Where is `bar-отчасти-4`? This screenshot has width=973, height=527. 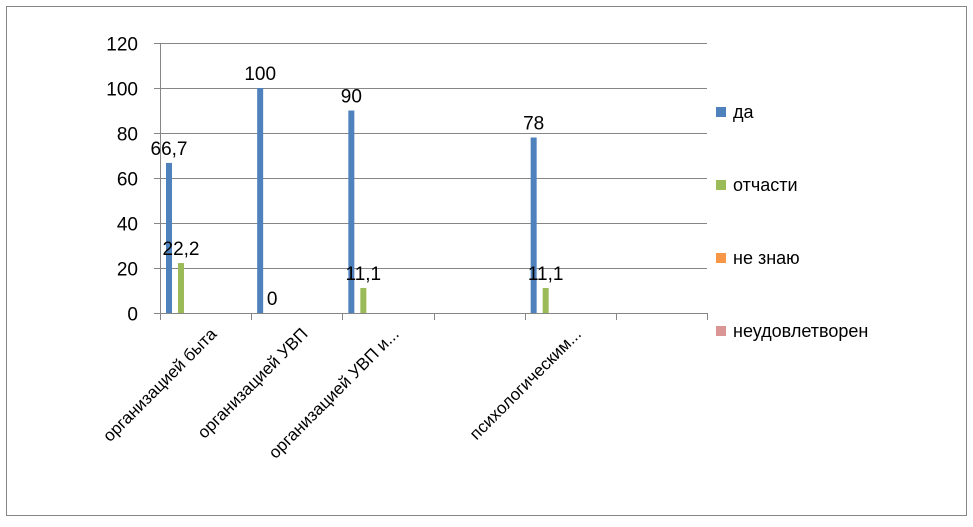 bar-отчасти-4 is located at coordinates (545, 300).